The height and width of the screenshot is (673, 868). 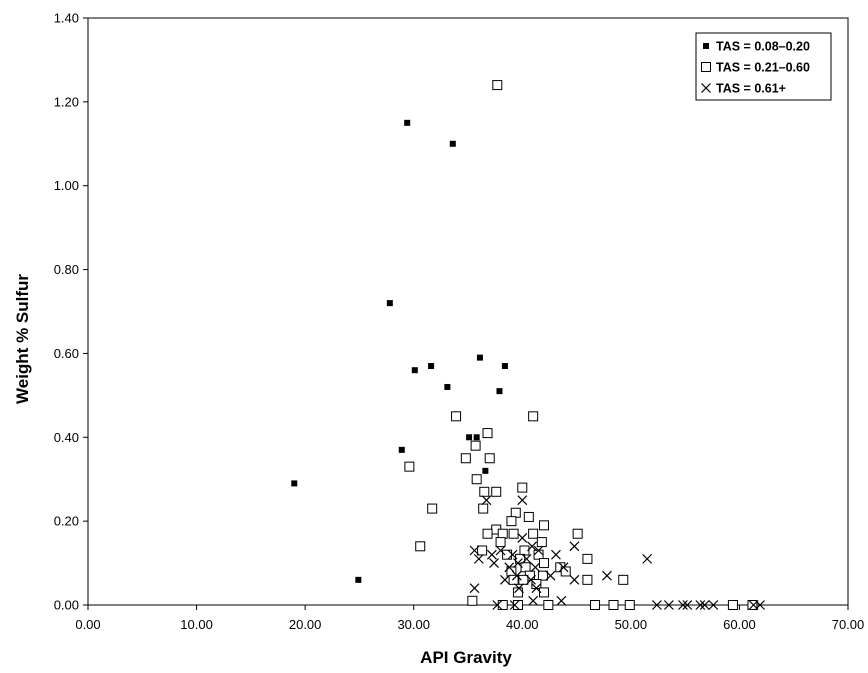 I want to click on y-tick-label: 0.60, so click(x=66, y=353).